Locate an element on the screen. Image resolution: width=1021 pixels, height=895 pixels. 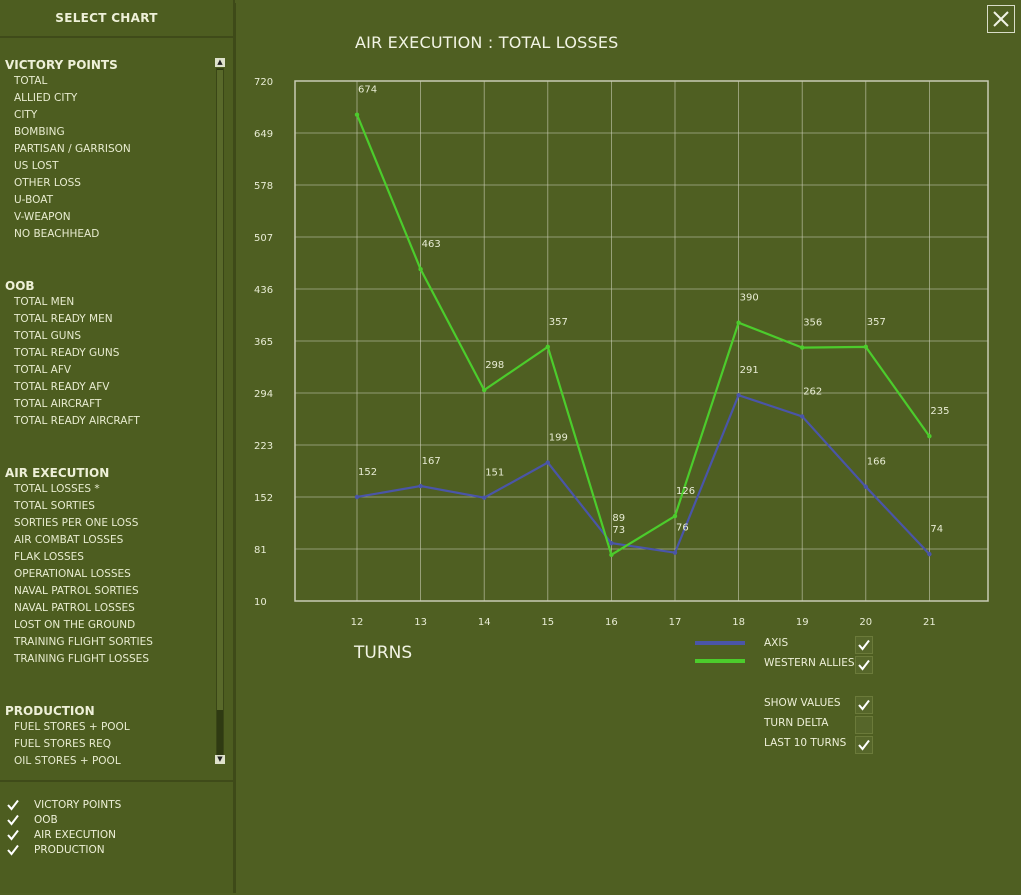
chart-list-item: TOTAL SORTIES is located at coordinates (54, 506).